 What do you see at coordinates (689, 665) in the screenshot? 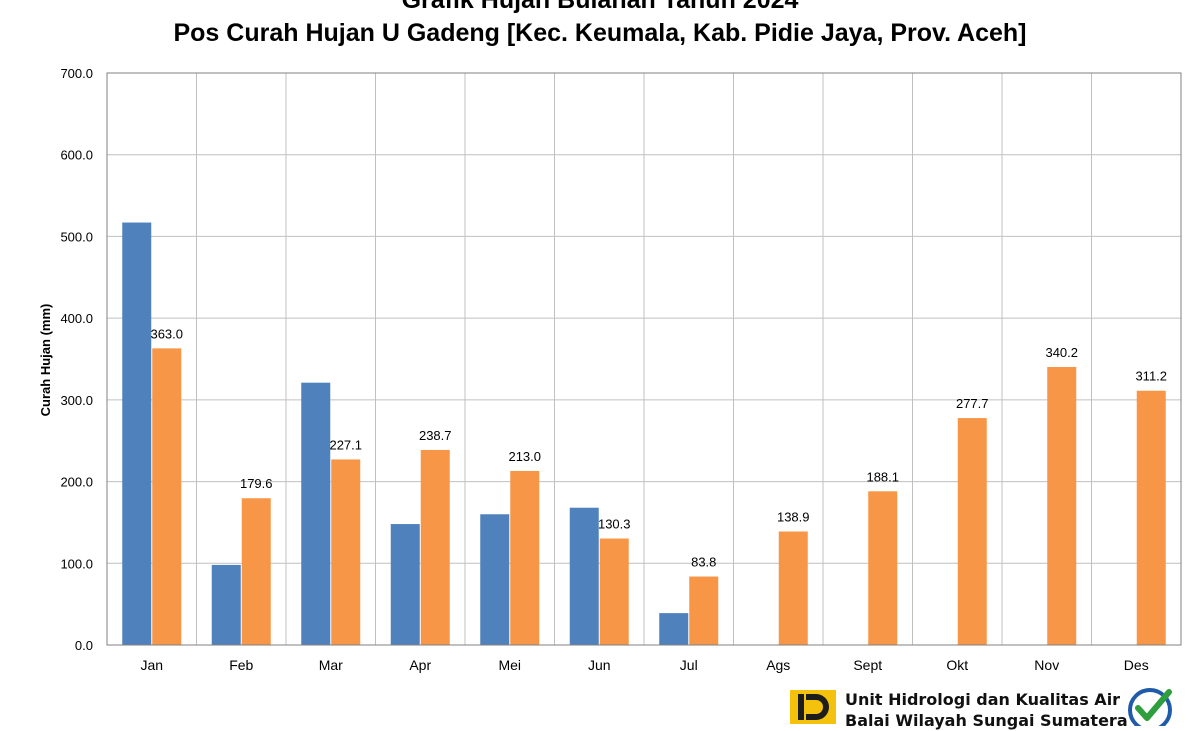
I see `x-tick-label: Jul` at bounding box center [689, 665].